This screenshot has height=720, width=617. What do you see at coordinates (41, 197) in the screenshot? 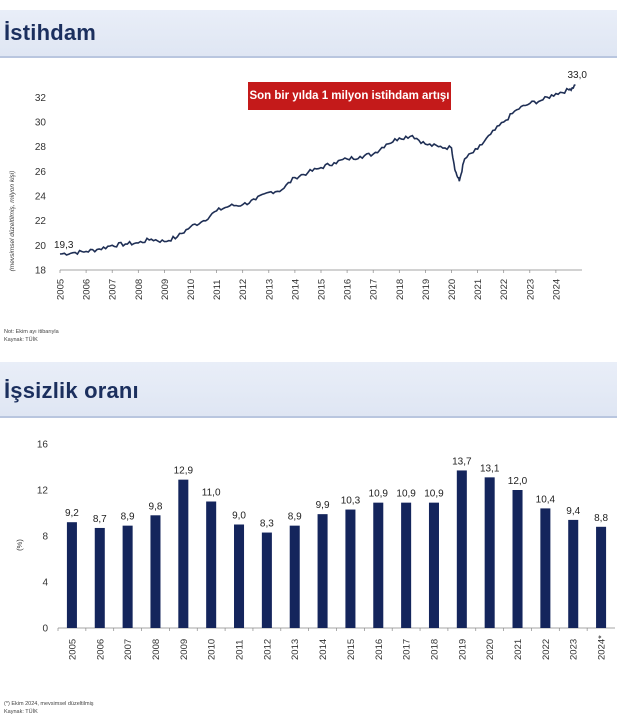
I see `employment-y-tick-label: 24` at bounding box center [41, 197].